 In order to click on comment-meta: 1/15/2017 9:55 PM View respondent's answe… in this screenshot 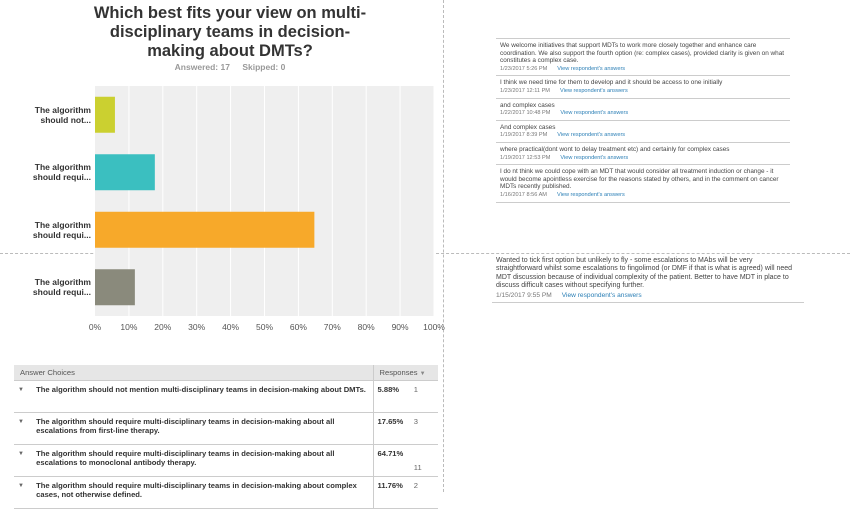, I will do `click(648, 296)`.